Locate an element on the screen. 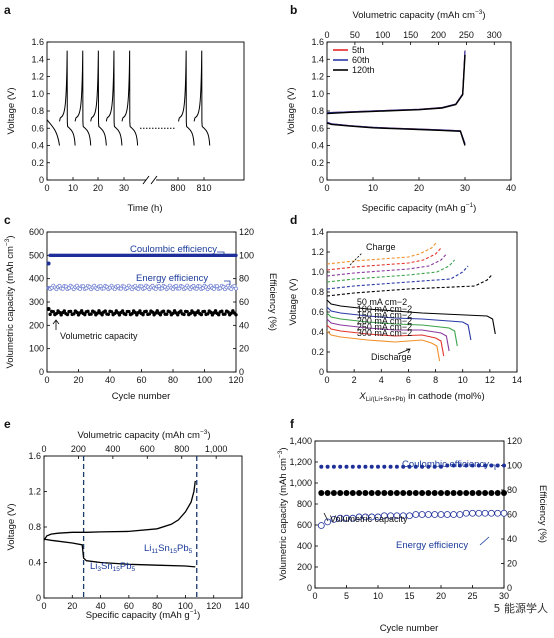 This screenshot has width=554, height=638. watermark: 5 能源学人 is located at coordinates (521, 608).